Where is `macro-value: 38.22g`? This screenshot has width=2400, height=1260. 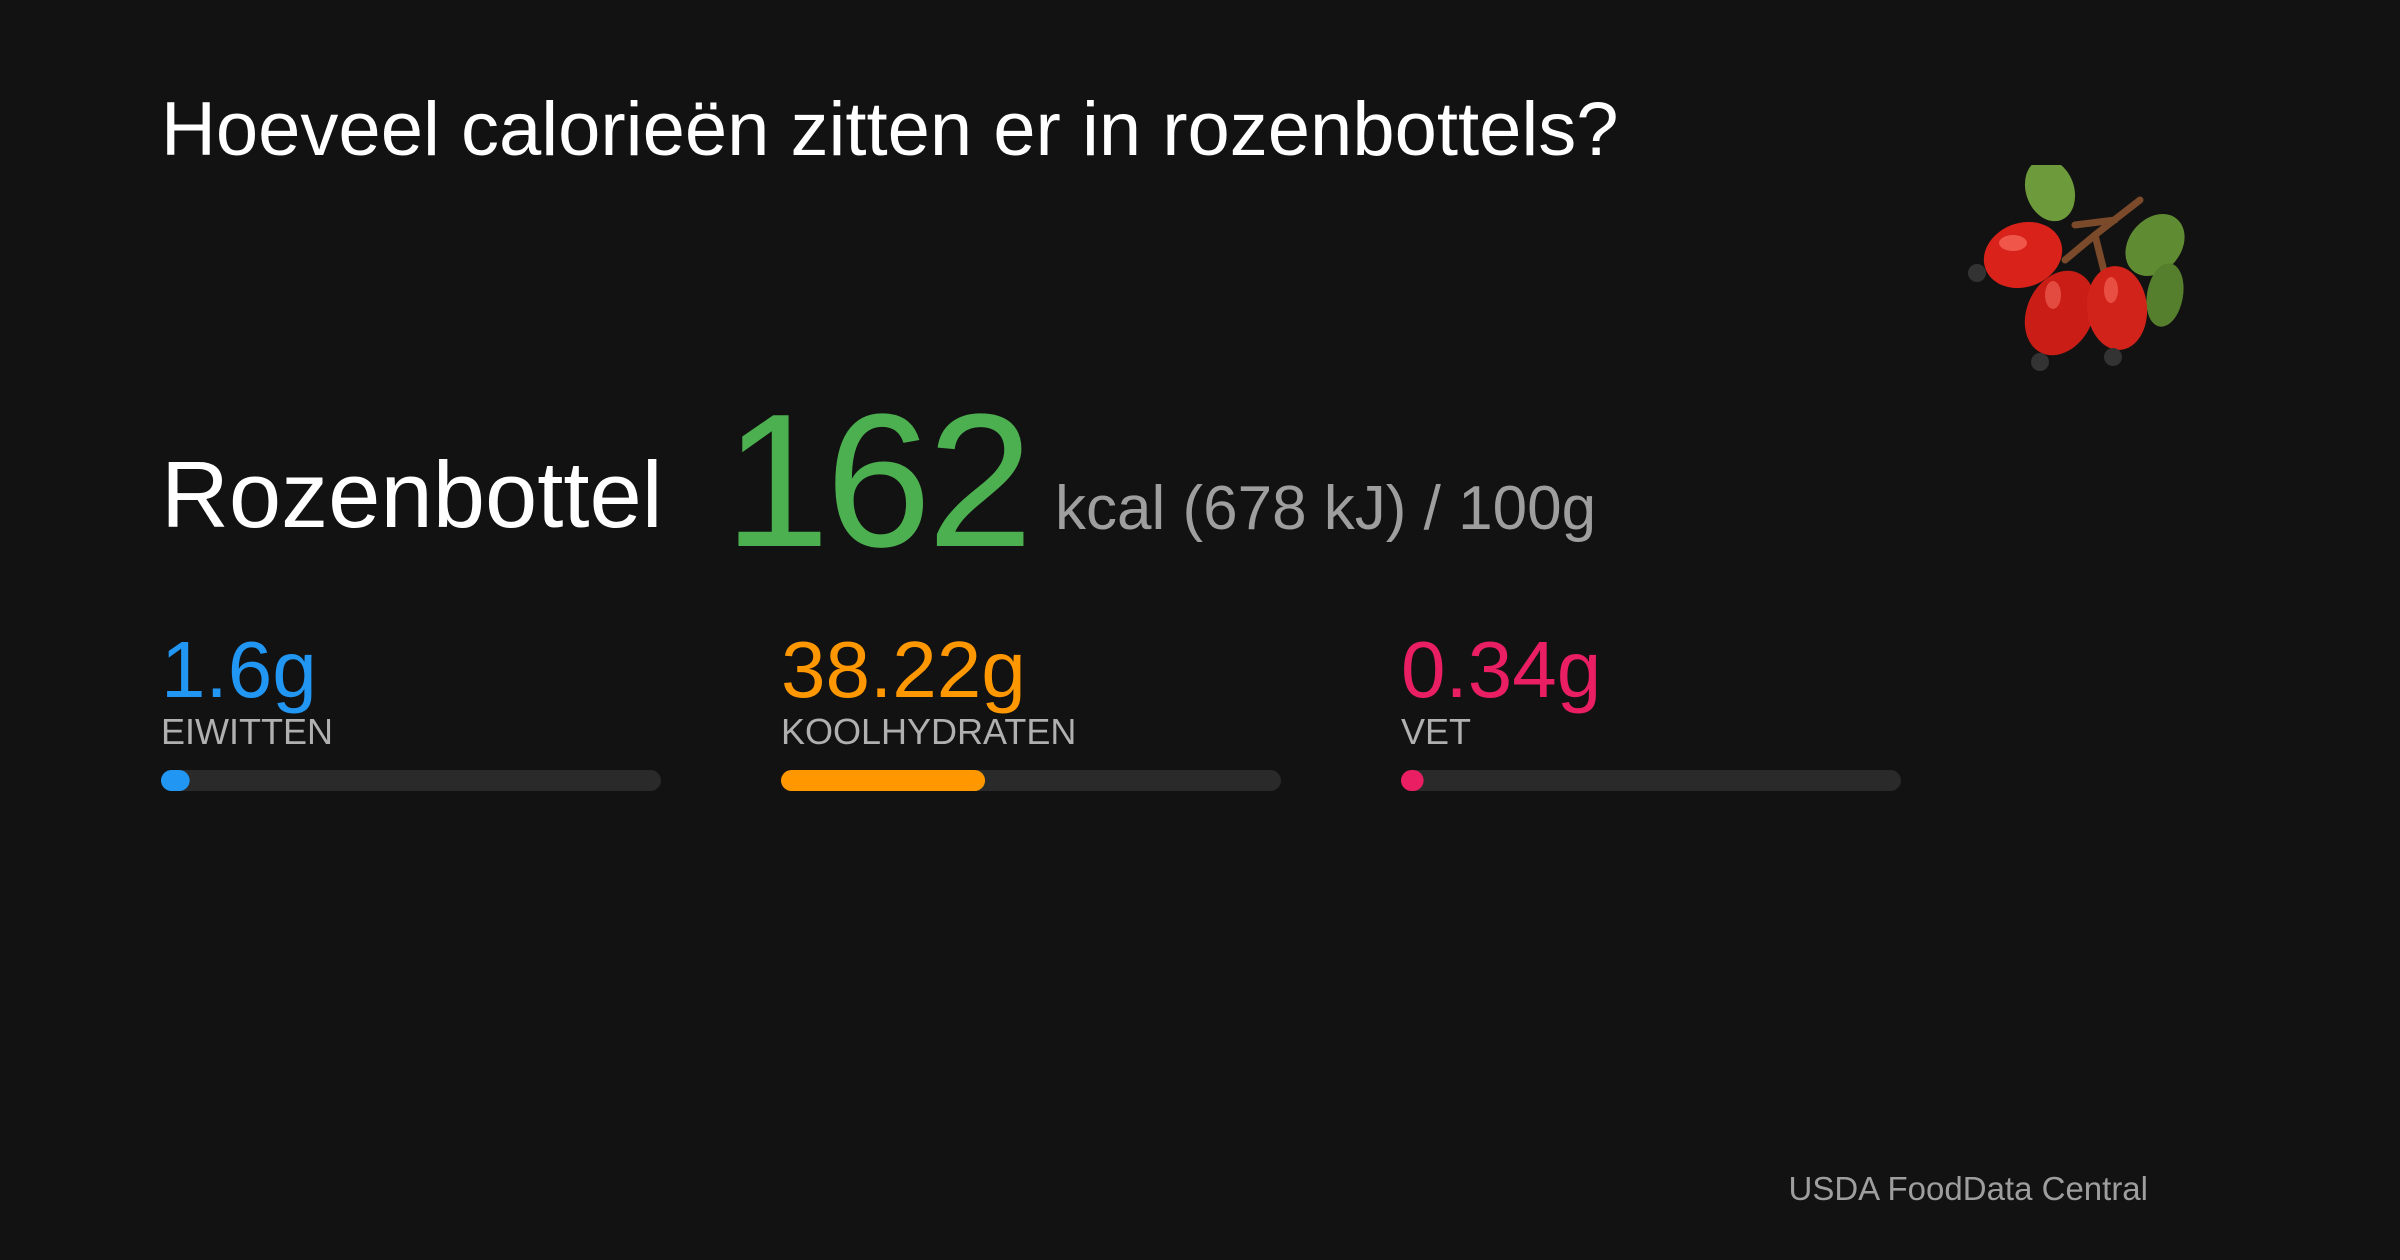 macro-value: 38.22g is located at coordinates (903, 669).